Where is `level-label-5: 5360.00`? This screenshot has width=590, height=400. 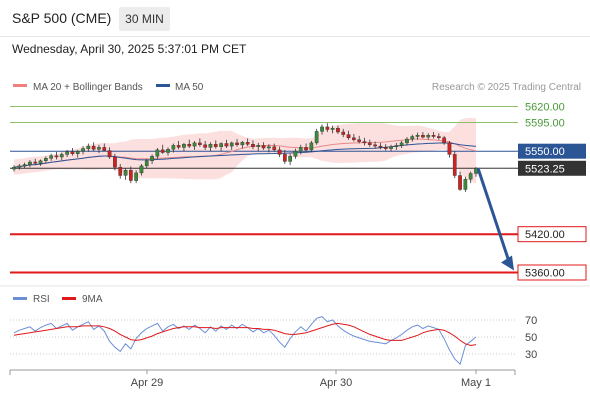
level-label-5: 5360.00 is located at coordinates (545, 274).